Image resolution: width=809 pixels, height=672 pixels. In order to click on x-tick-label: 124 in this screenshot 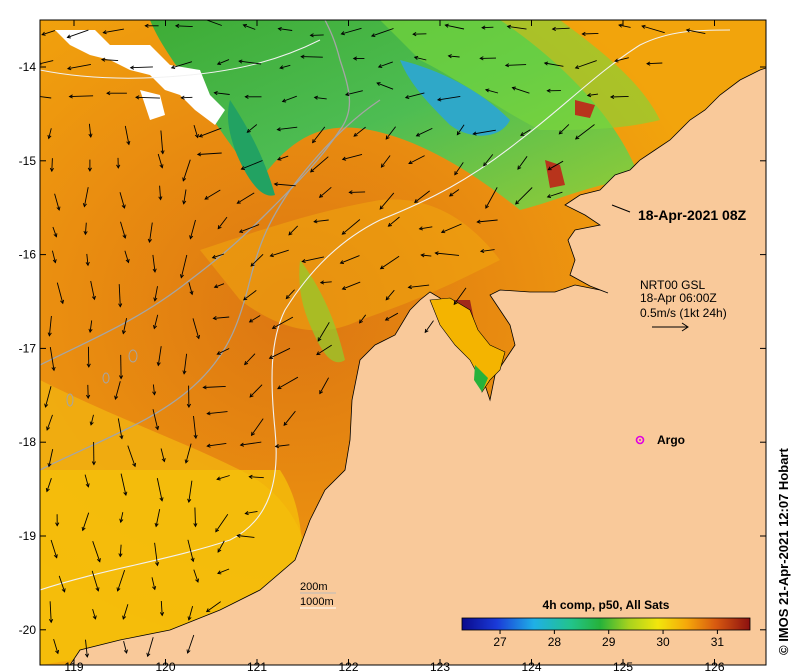, I will do `click(531, 666)`.